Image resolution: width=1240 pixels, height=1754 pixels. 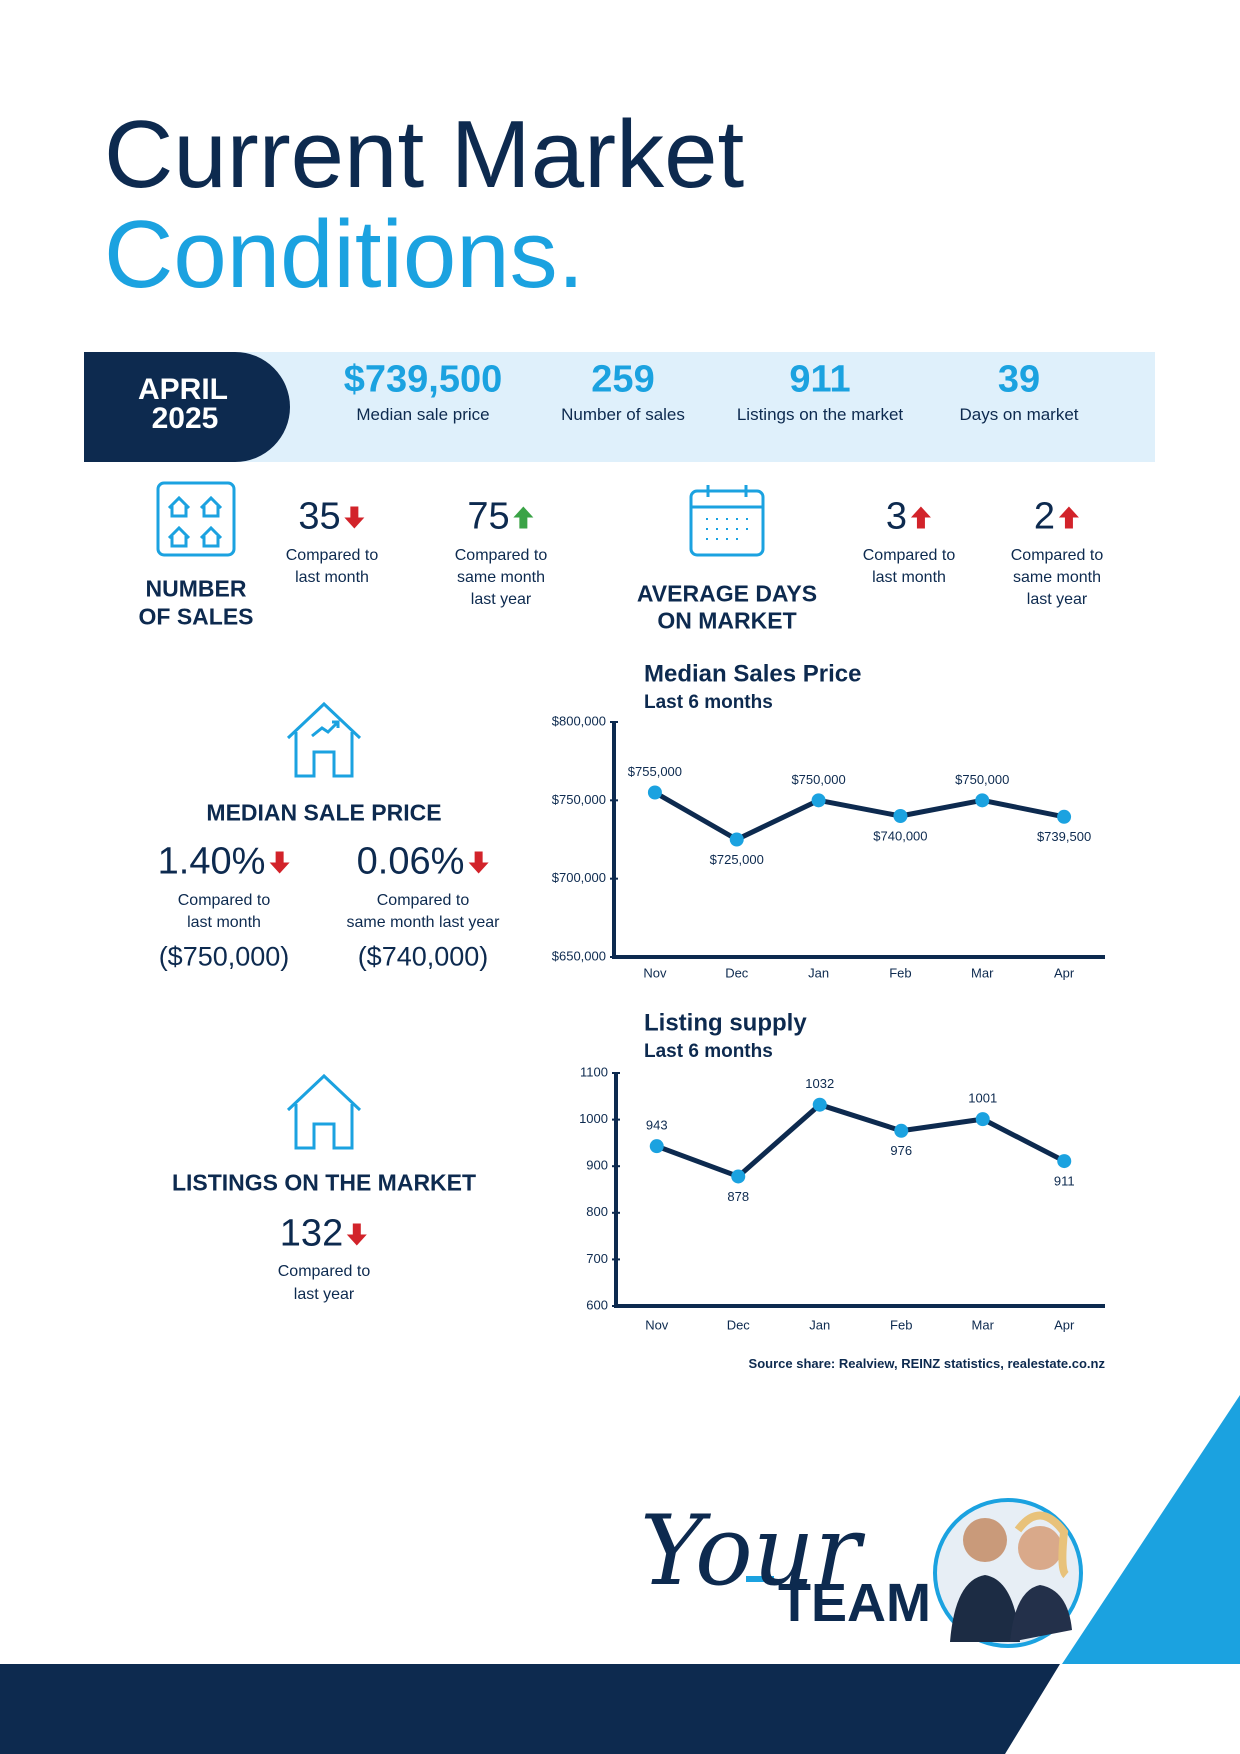 What do you see at coordinates (982, 972) in the screenshot?
I see `x-tick-label: Mar` at bounding box center [982, 972].